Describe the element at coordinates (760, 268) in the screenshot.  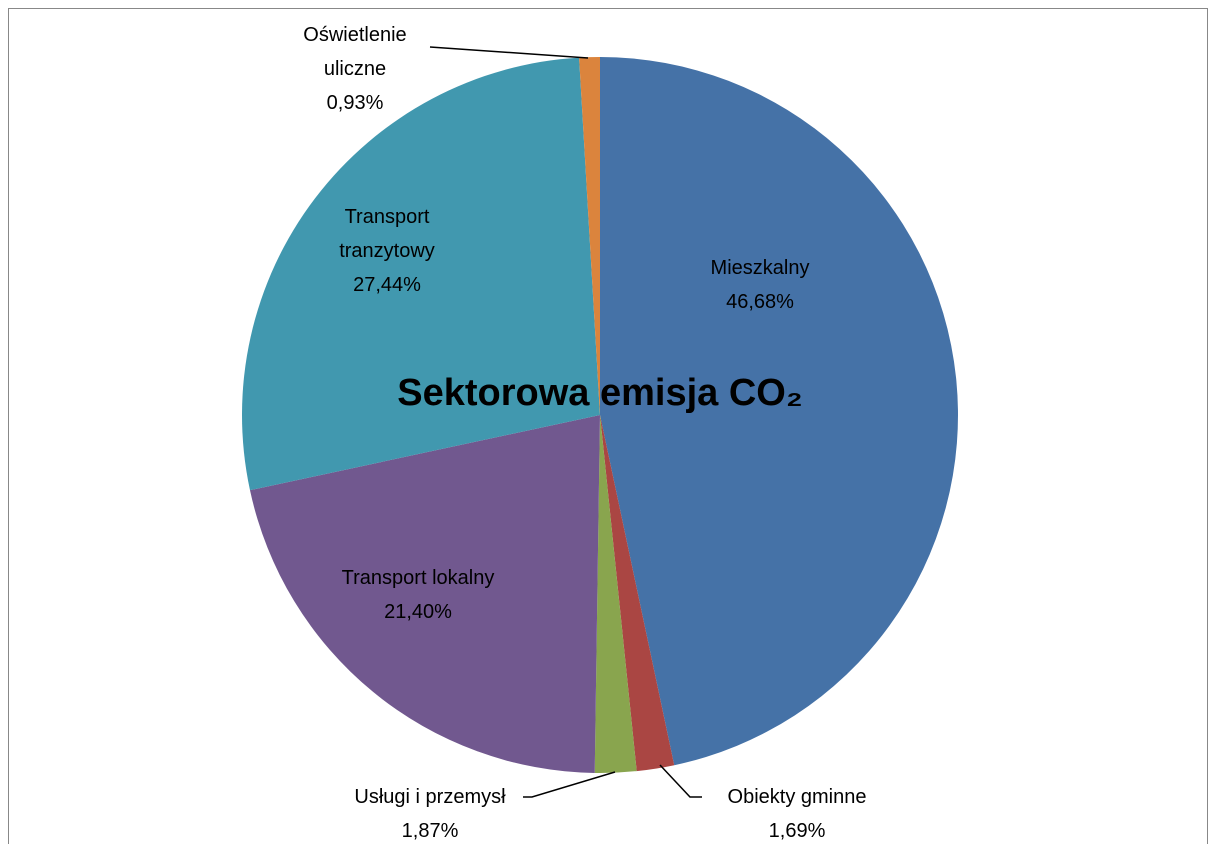
I see `category-label: Mieszkalny` at that location.